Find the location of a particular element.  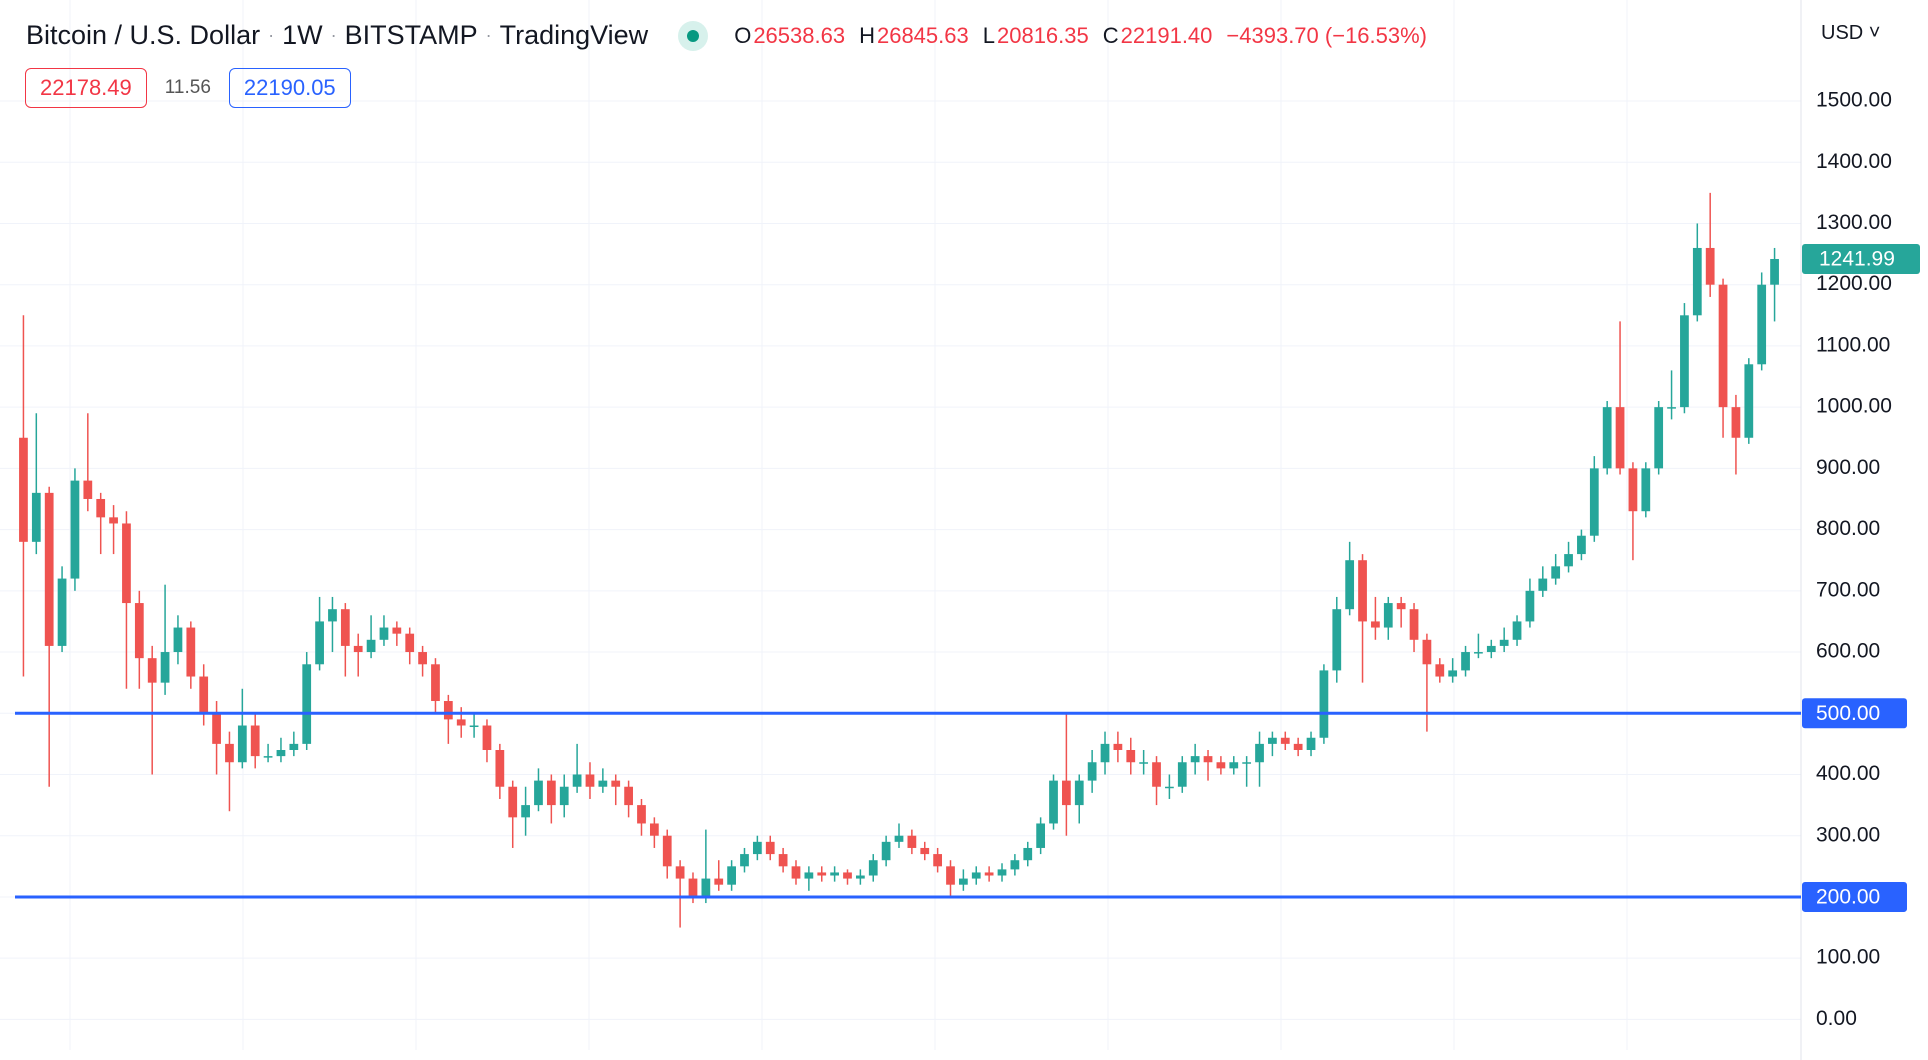

source: TradingView is located at coordinates (574, 35).